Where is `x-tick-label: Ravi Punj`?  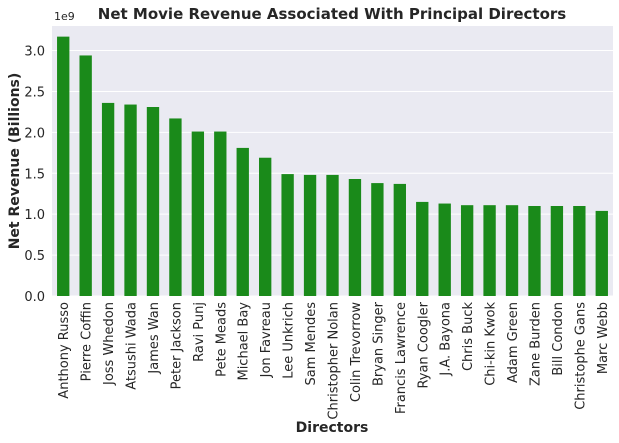
x-tick-label: Ravi Punj is located at coordinates (199, 332).